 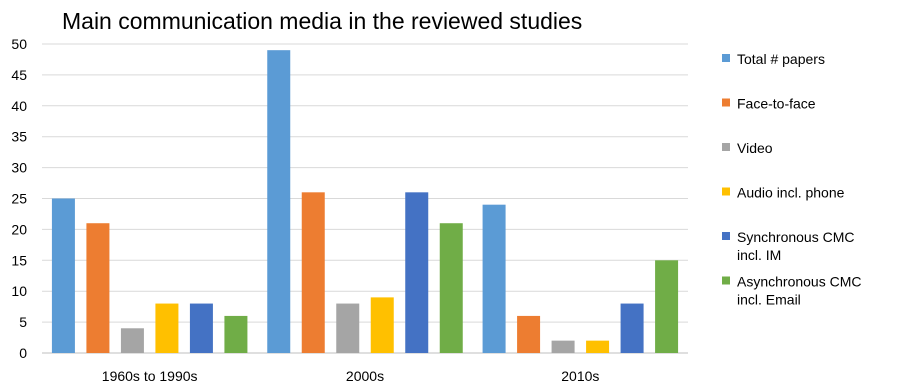 I want to click on x-category-label: 2000s, so click(x=365, y=376).